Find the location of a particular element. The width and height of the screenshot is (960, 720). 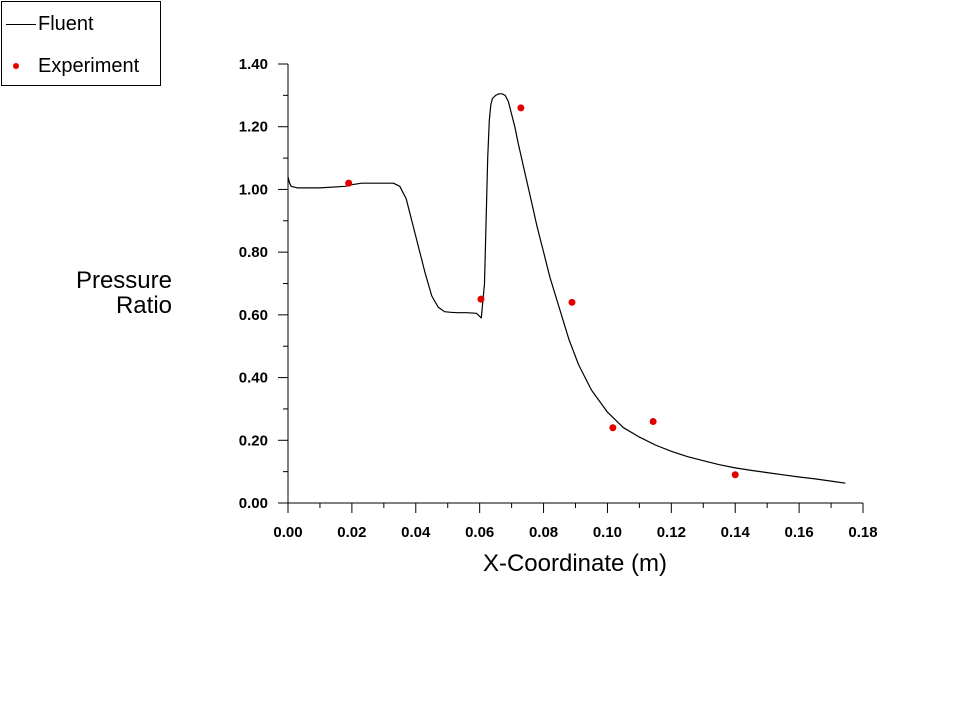

y-axis-label-line1: Pressure is located at coordinates (123, 280).